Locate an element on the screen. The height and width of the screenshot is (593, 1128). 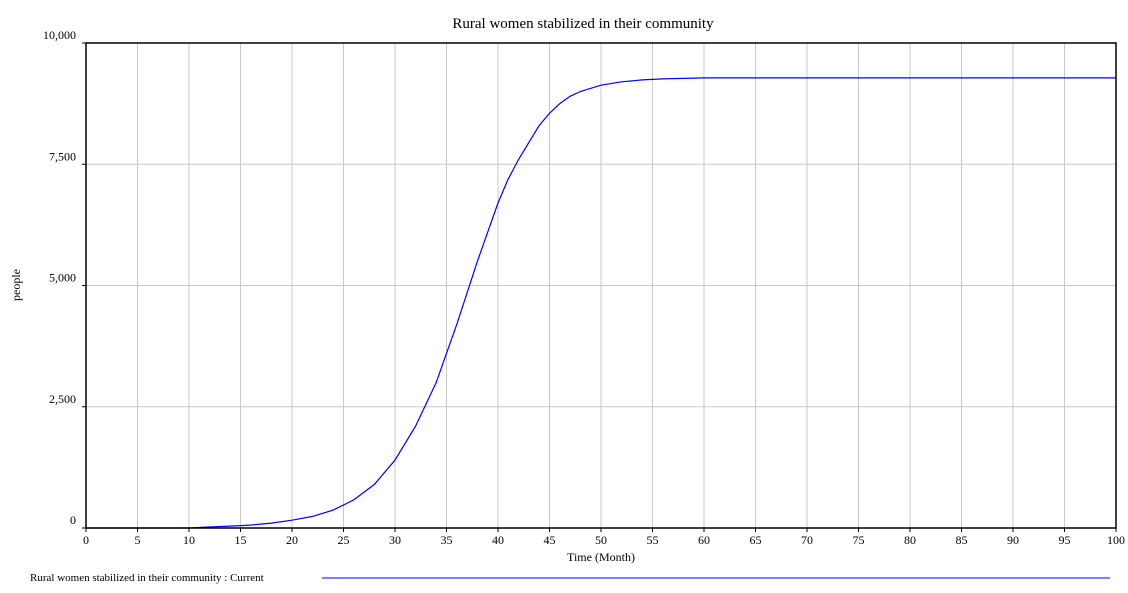
x-tick-label: 95 is located at coordinates (1065, 540).